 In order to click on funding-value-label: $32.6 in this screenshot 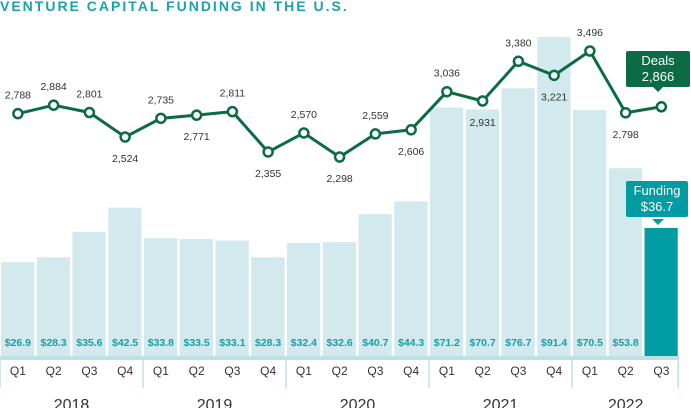, I will do `click(339, 343)`.